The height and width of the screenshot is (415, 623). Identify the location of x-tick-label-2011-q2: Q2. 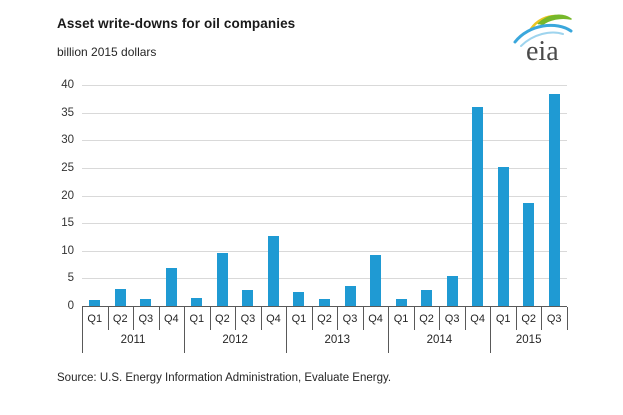
(120, 318).